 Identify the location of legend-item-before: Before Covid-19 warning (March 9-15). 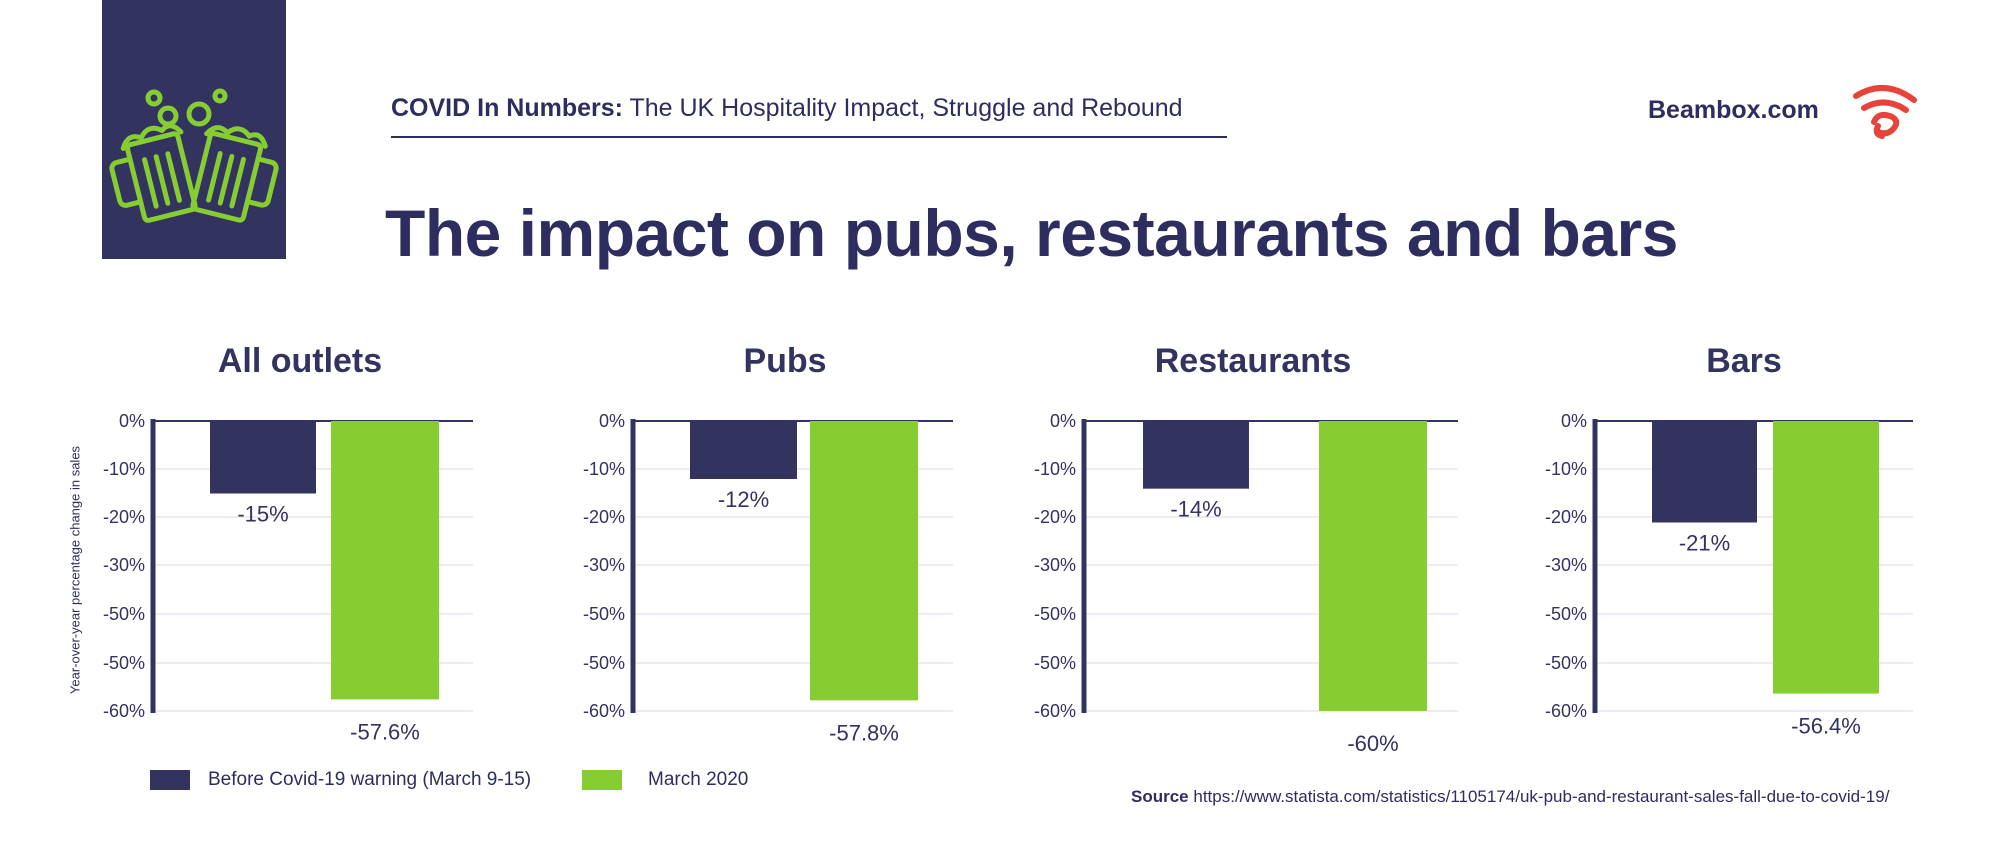
(360, 781).